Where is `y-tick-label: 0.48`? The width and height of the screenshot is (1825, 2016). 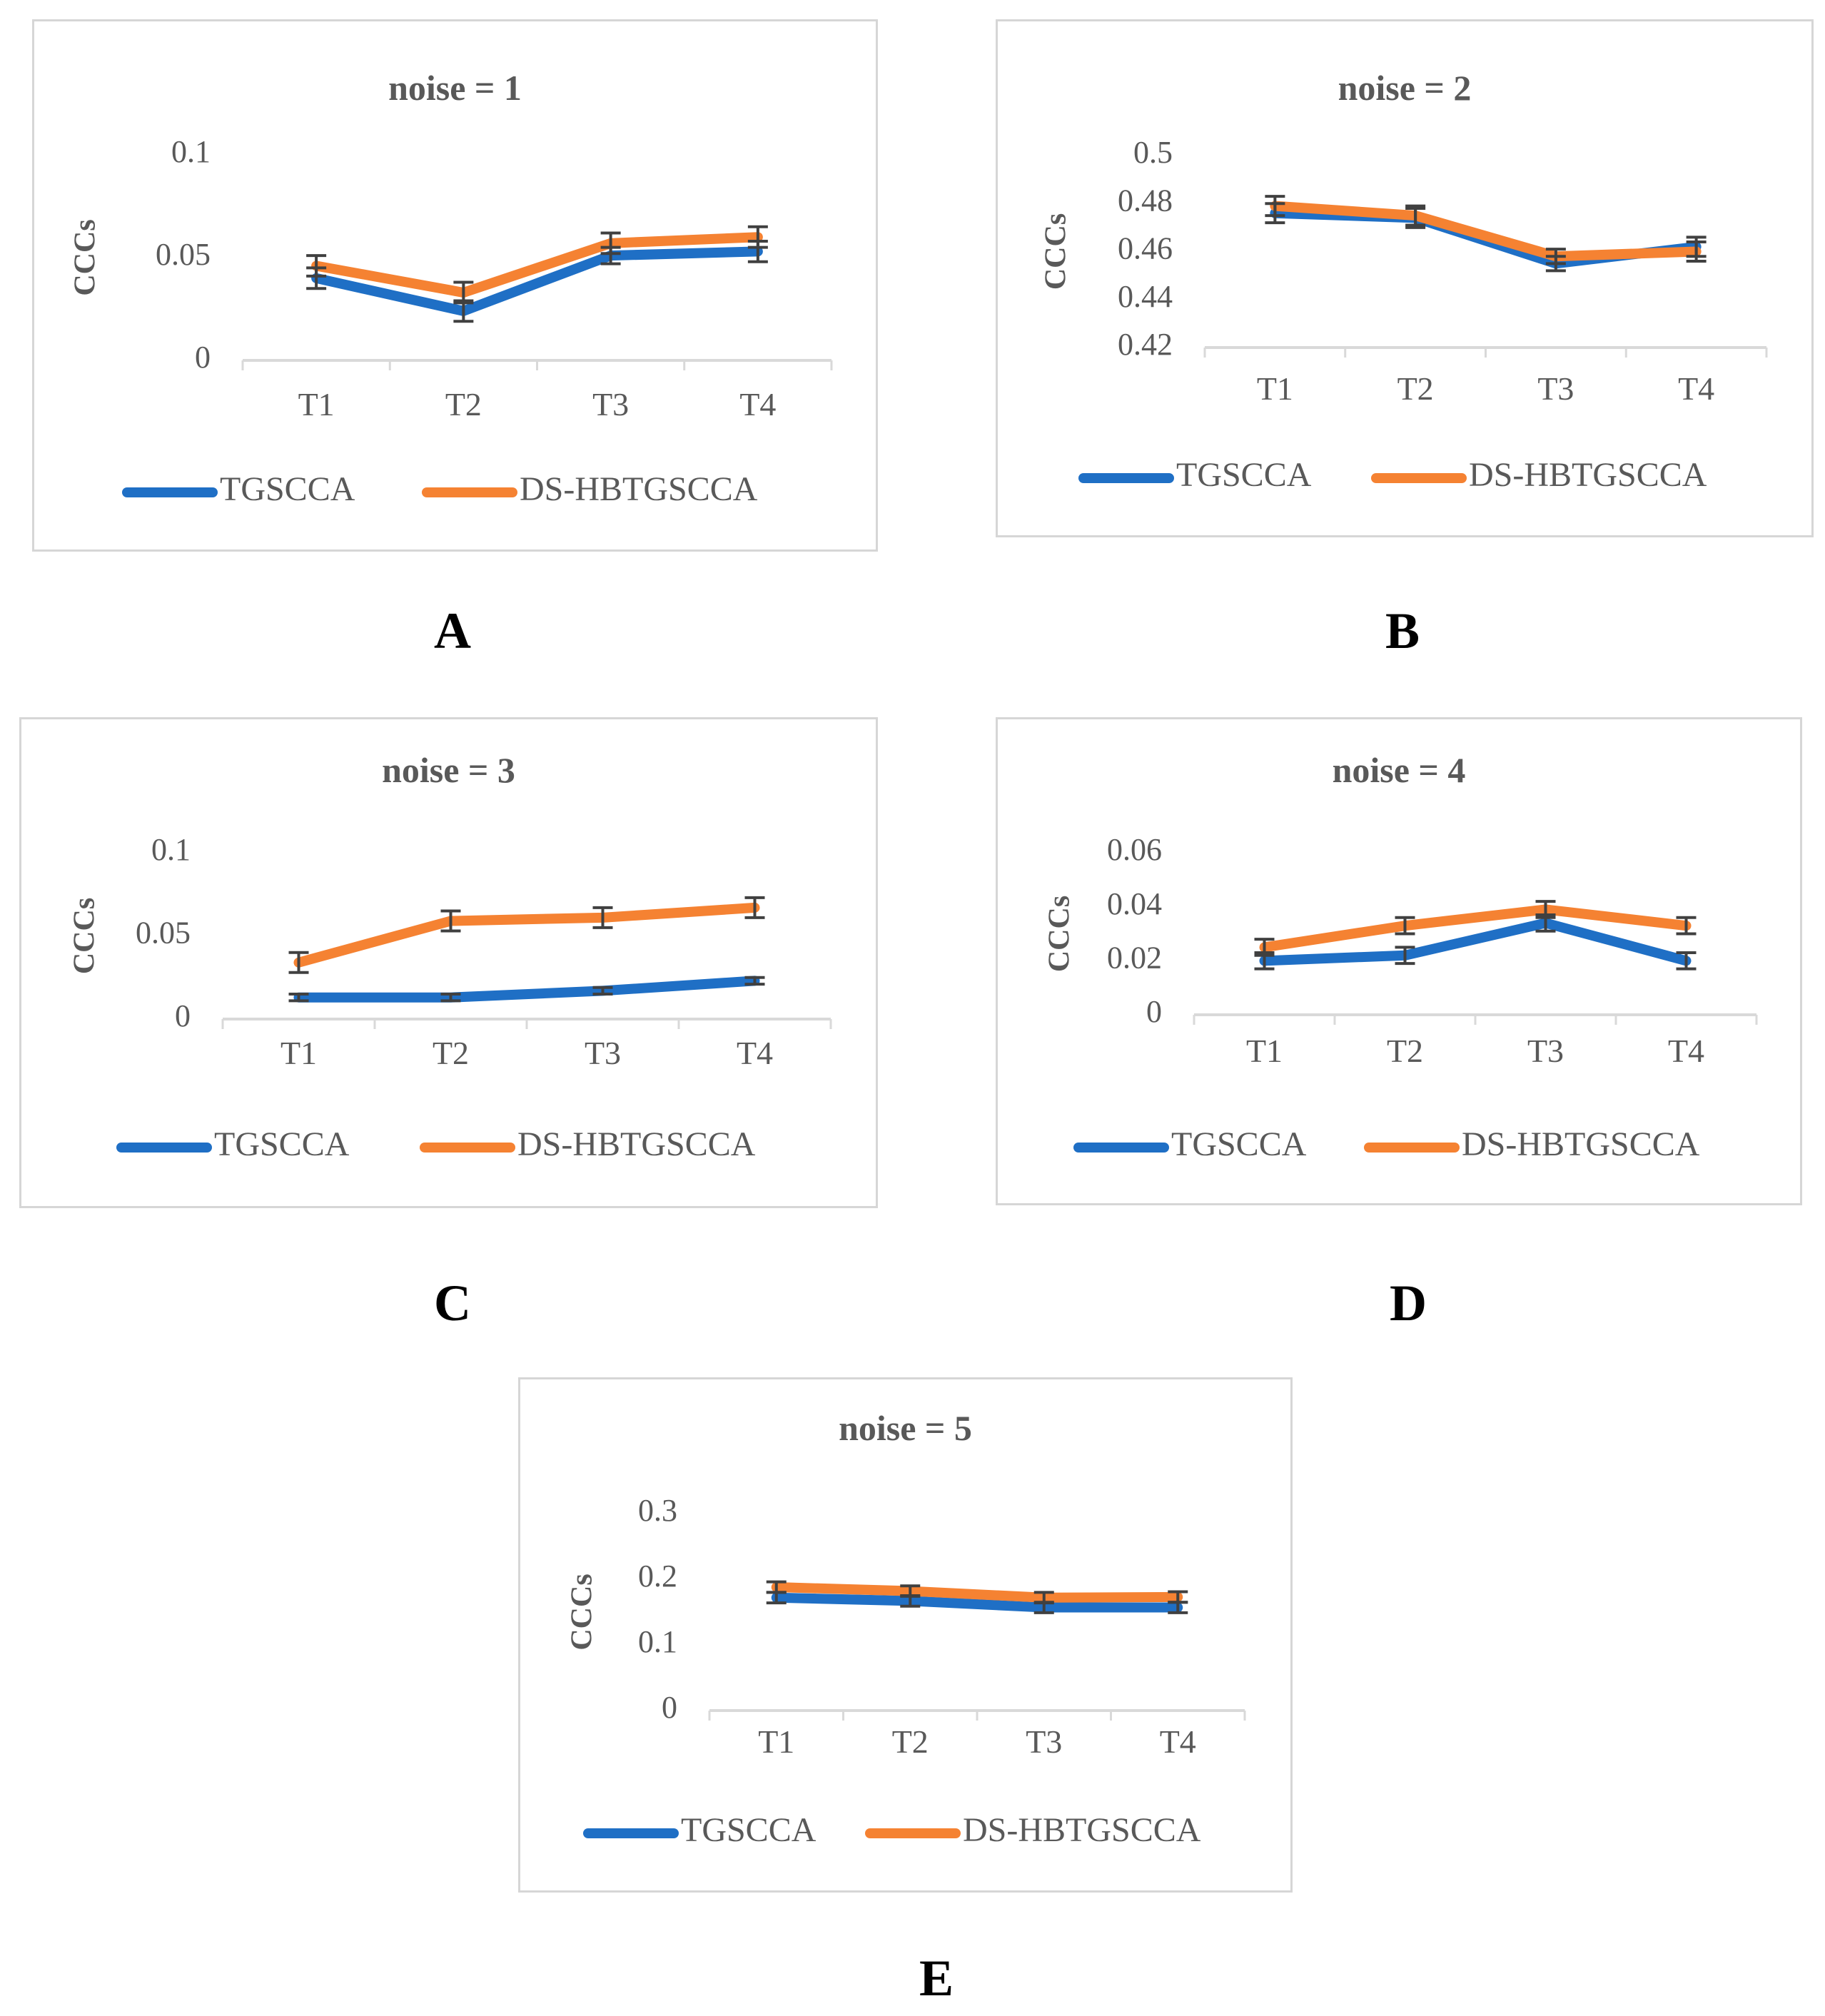 y-tick-label: 0.48 is located at coordinates (1145, 200).